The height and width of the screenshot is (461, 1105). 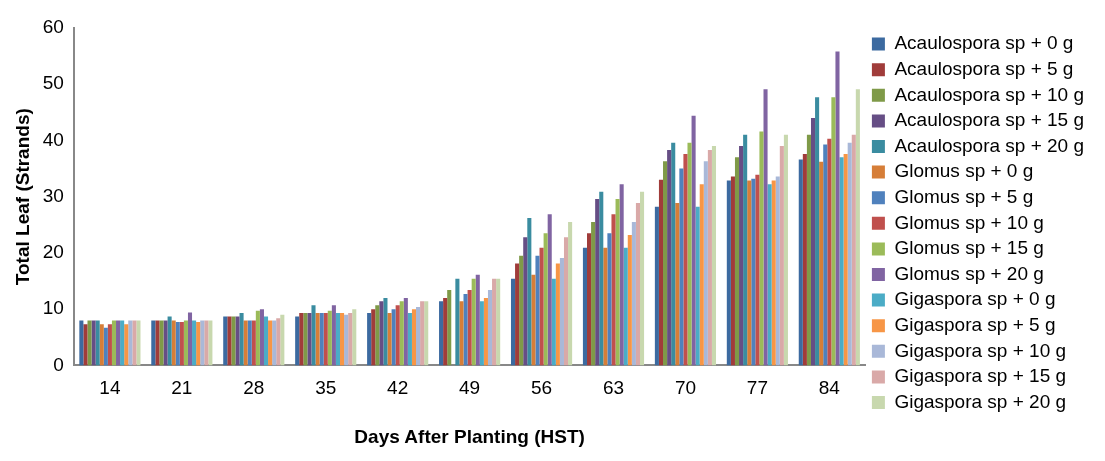 I want to click on x-tick-label: 49, so click(x=470, y=388).